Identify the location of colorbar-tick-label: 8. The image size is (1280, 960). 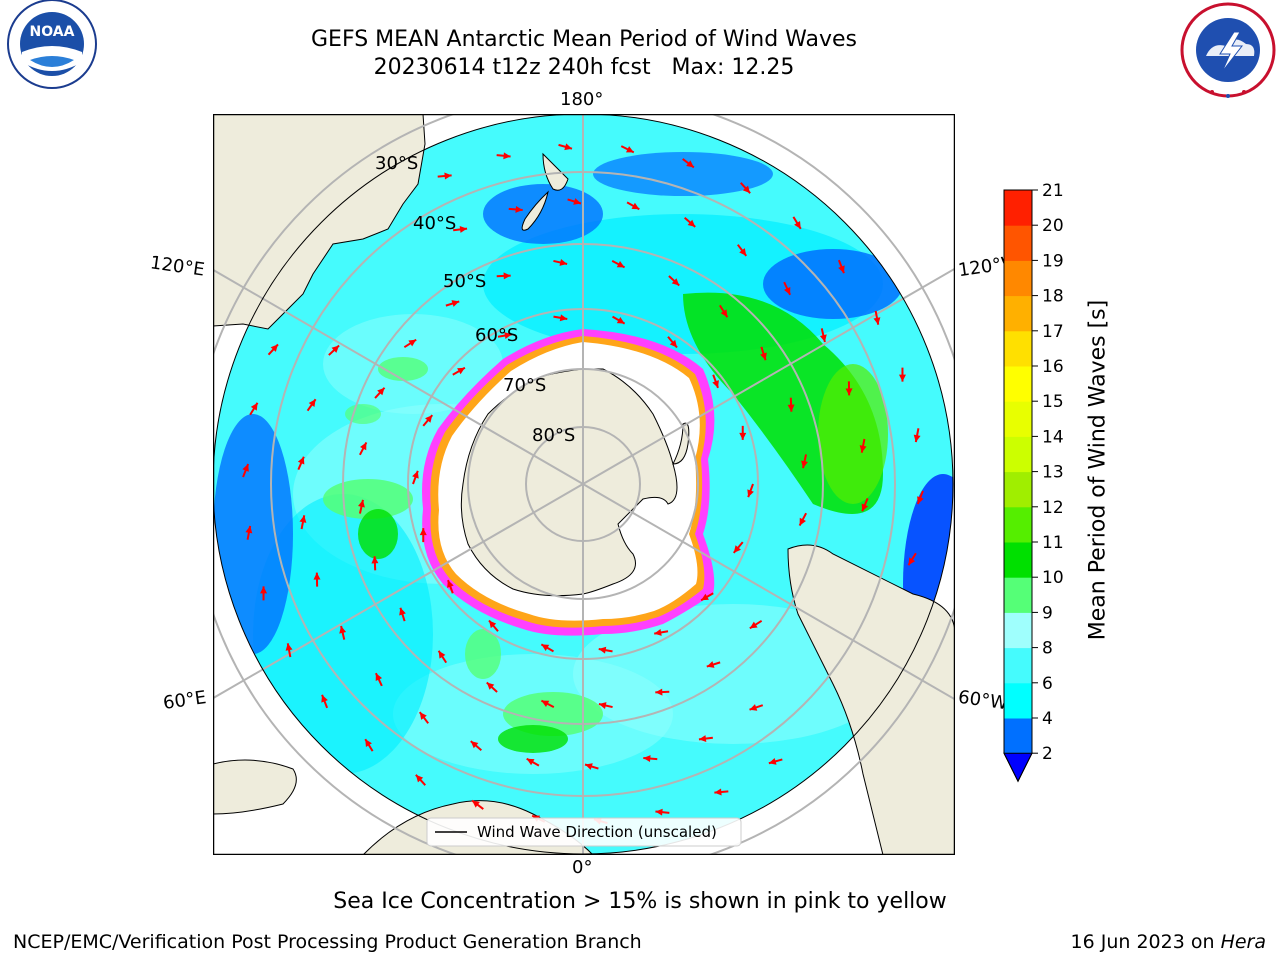
(1047, 649).